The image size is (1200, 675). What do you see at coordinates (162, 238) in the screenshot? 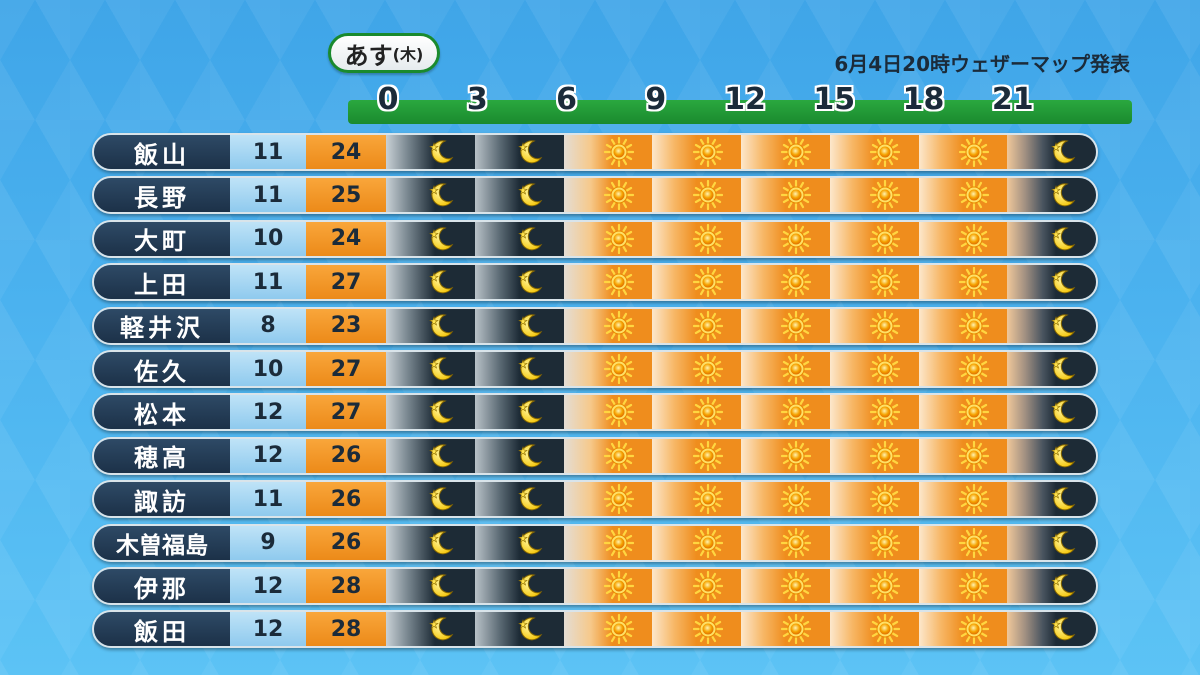
I see `city-name: 大町` at bounding box center [162, 238].